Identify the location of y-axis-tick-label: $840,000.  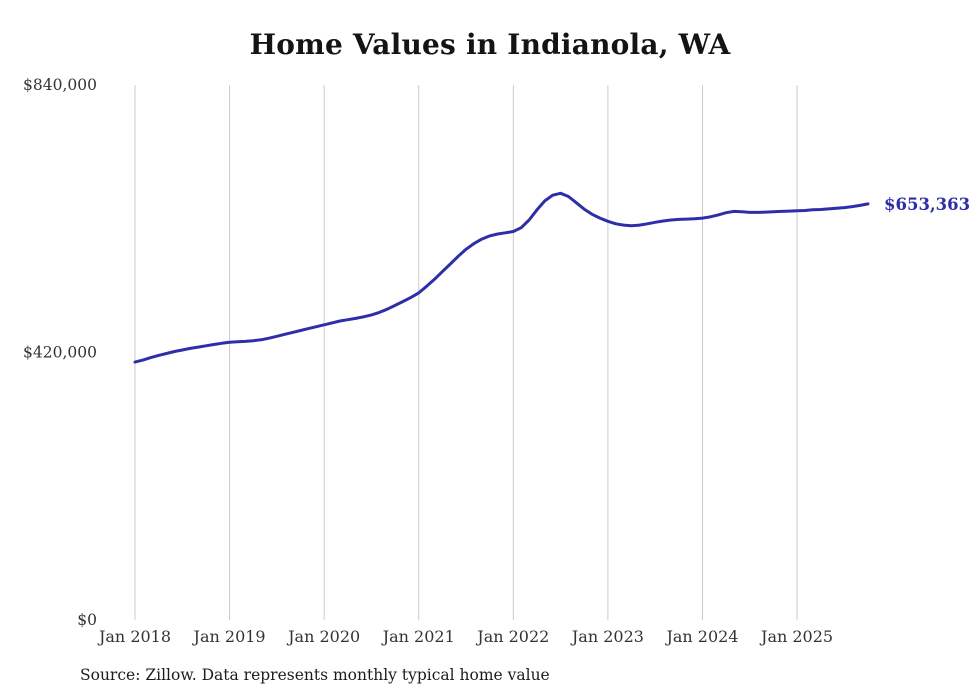
(60, 85).